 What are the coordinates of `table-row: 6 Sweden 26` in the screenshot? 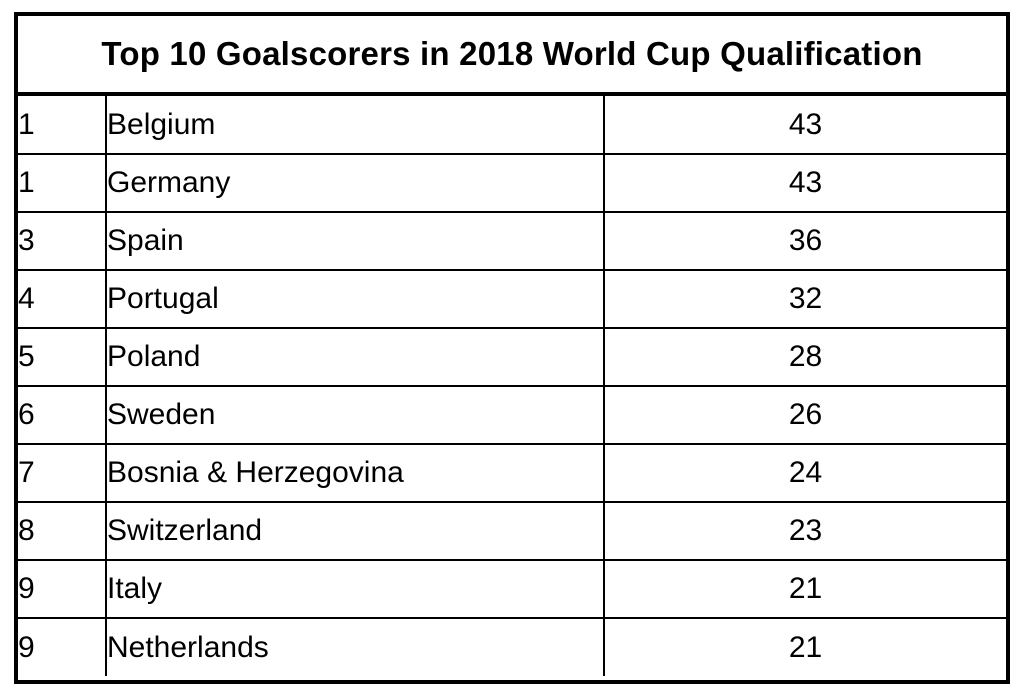 It's located at (512, 415).